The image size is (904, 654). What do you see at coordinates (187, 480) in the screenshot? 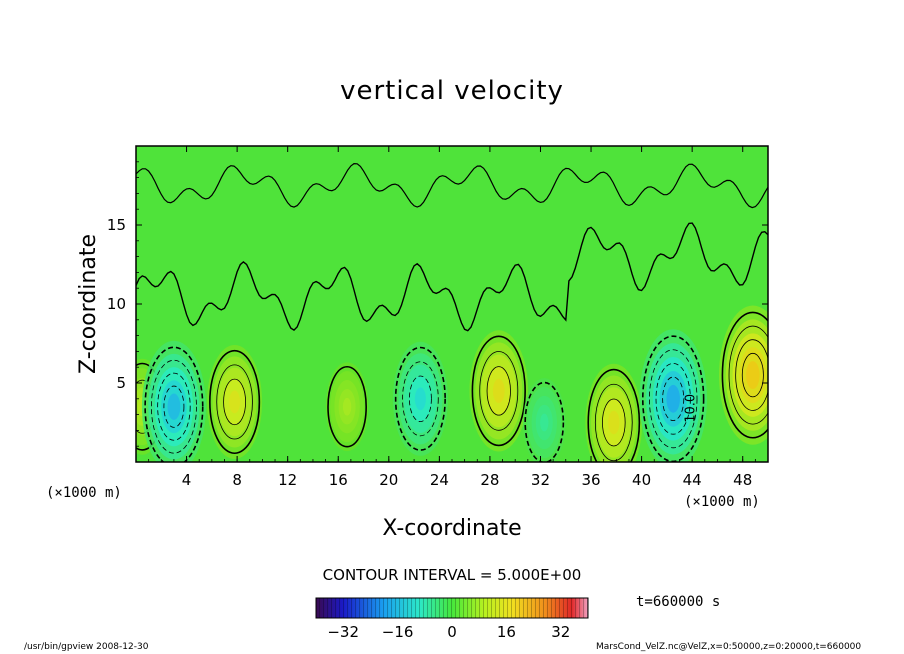
I see `x-tick-label: 4` at bounding box center [187, 480].